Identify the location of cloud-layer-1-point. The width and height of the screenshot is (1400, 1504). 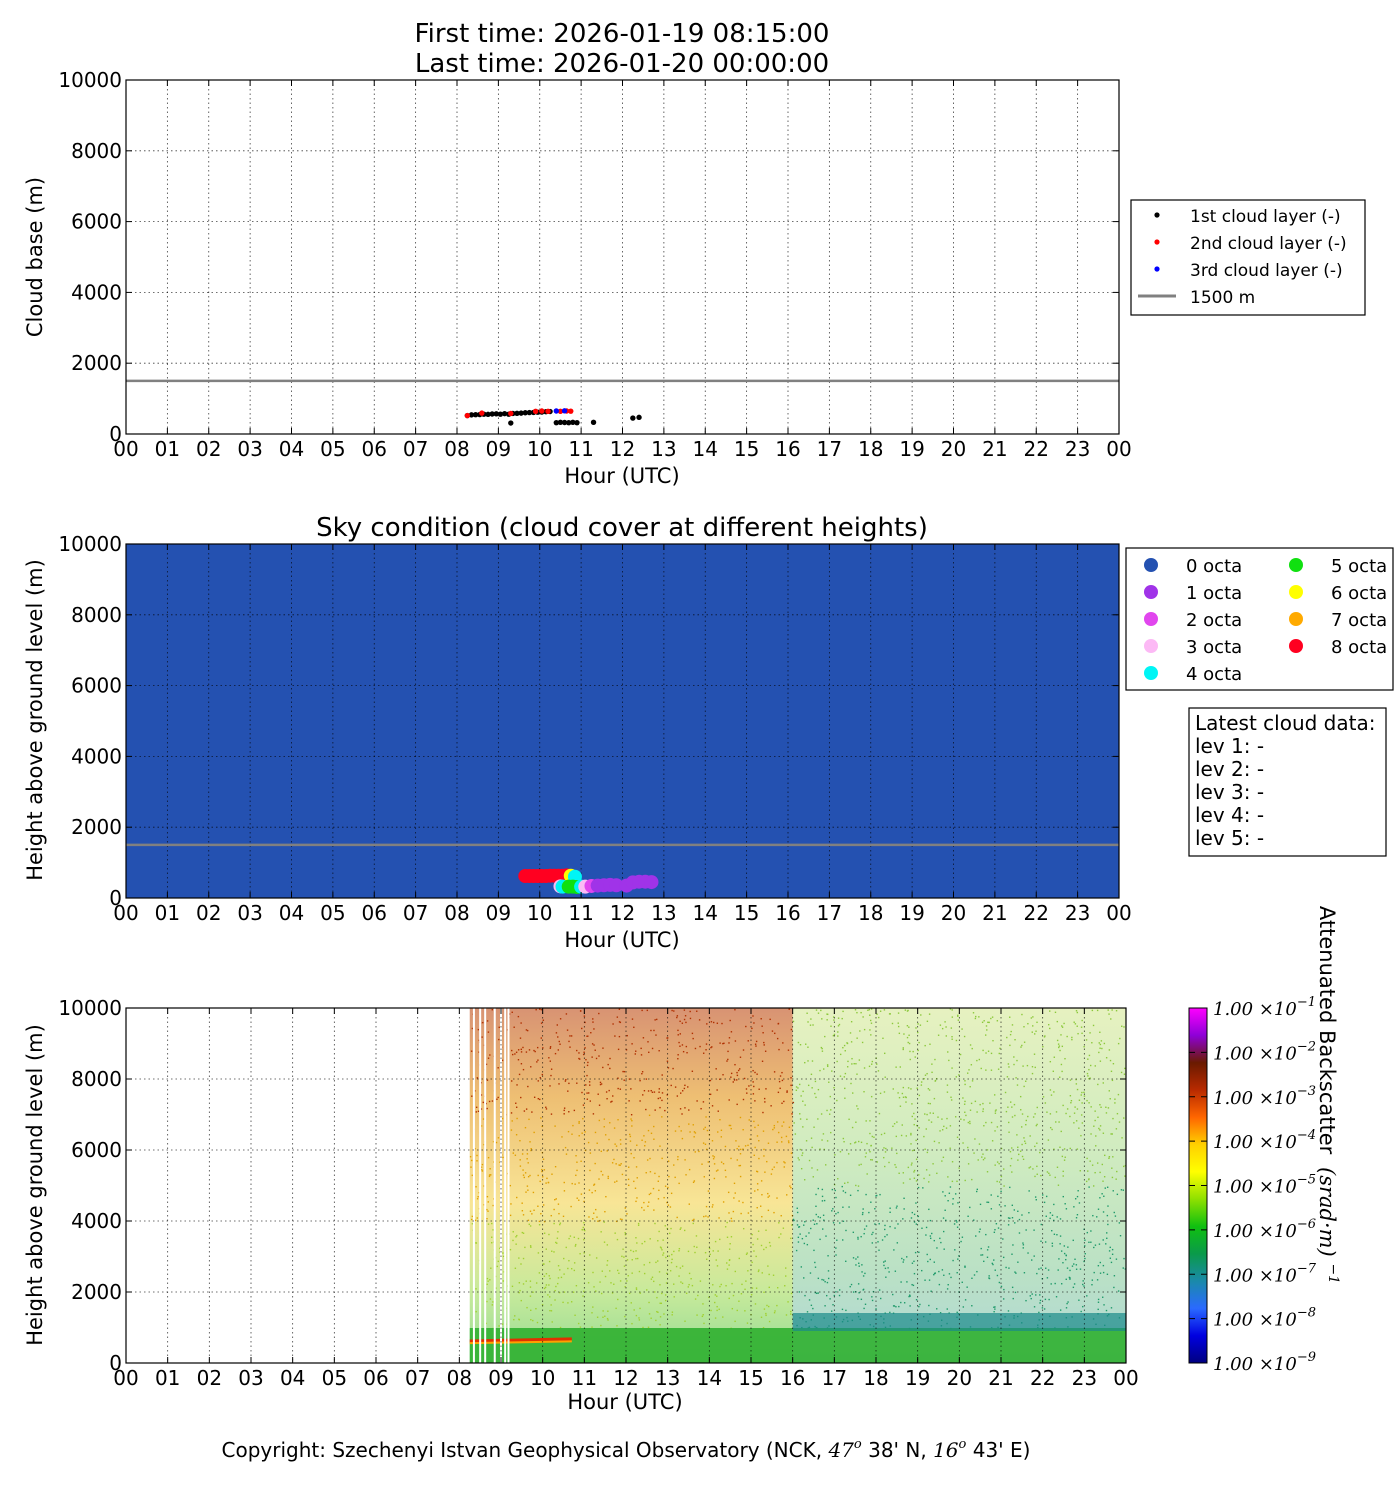
(471, 415).